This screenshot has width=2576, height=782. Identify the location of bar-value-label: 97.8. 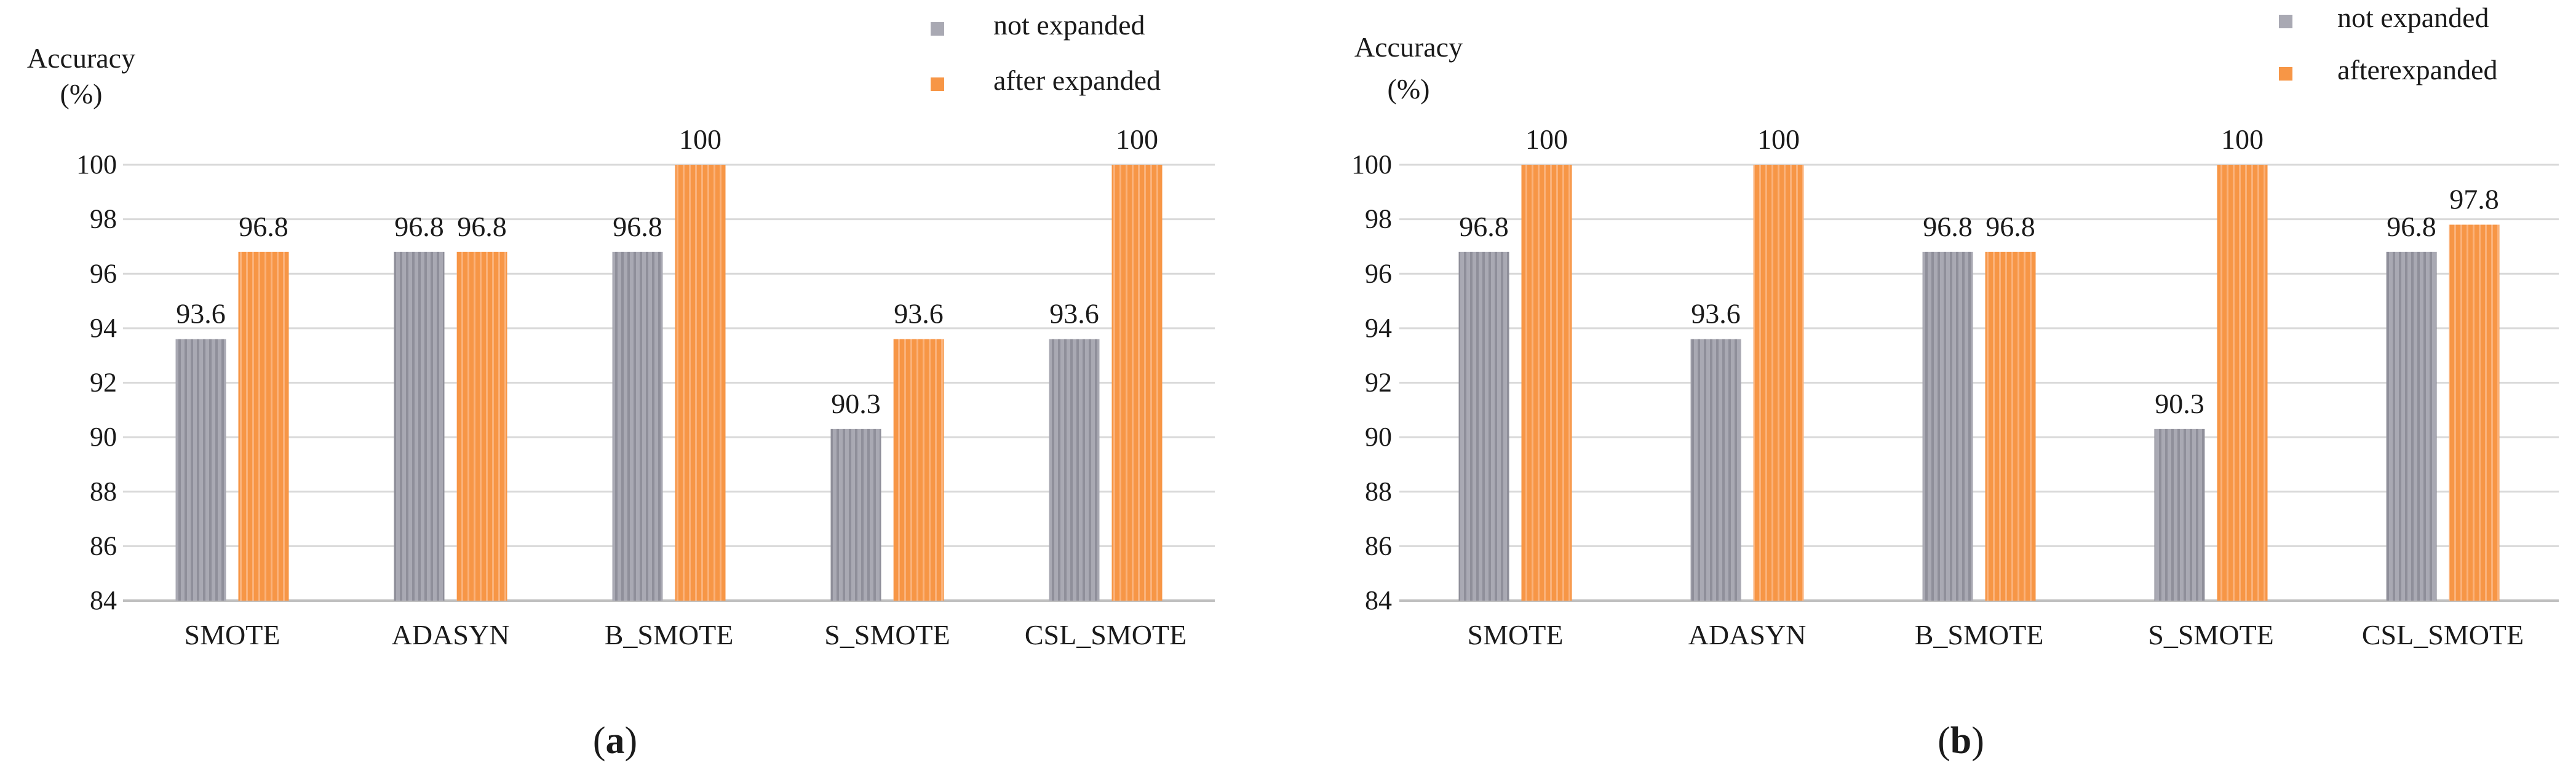
(2474, 199).